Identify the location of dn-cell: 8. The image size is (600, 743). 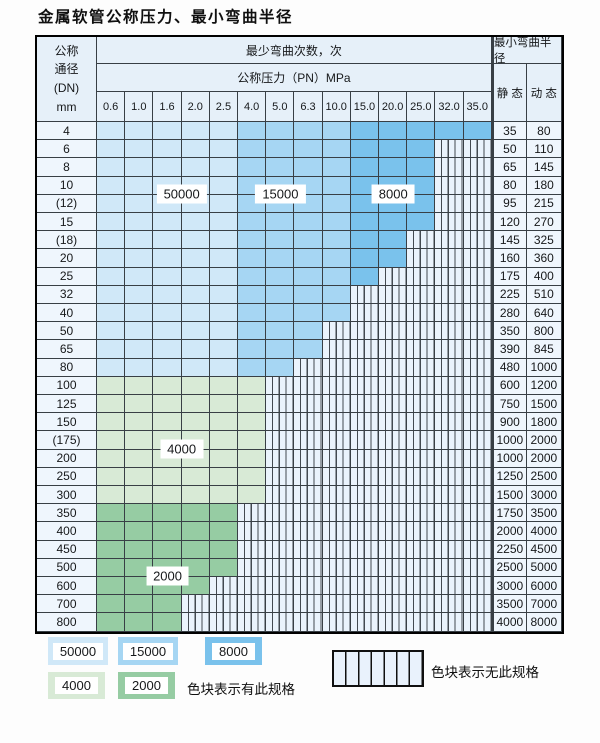
(67, 167).